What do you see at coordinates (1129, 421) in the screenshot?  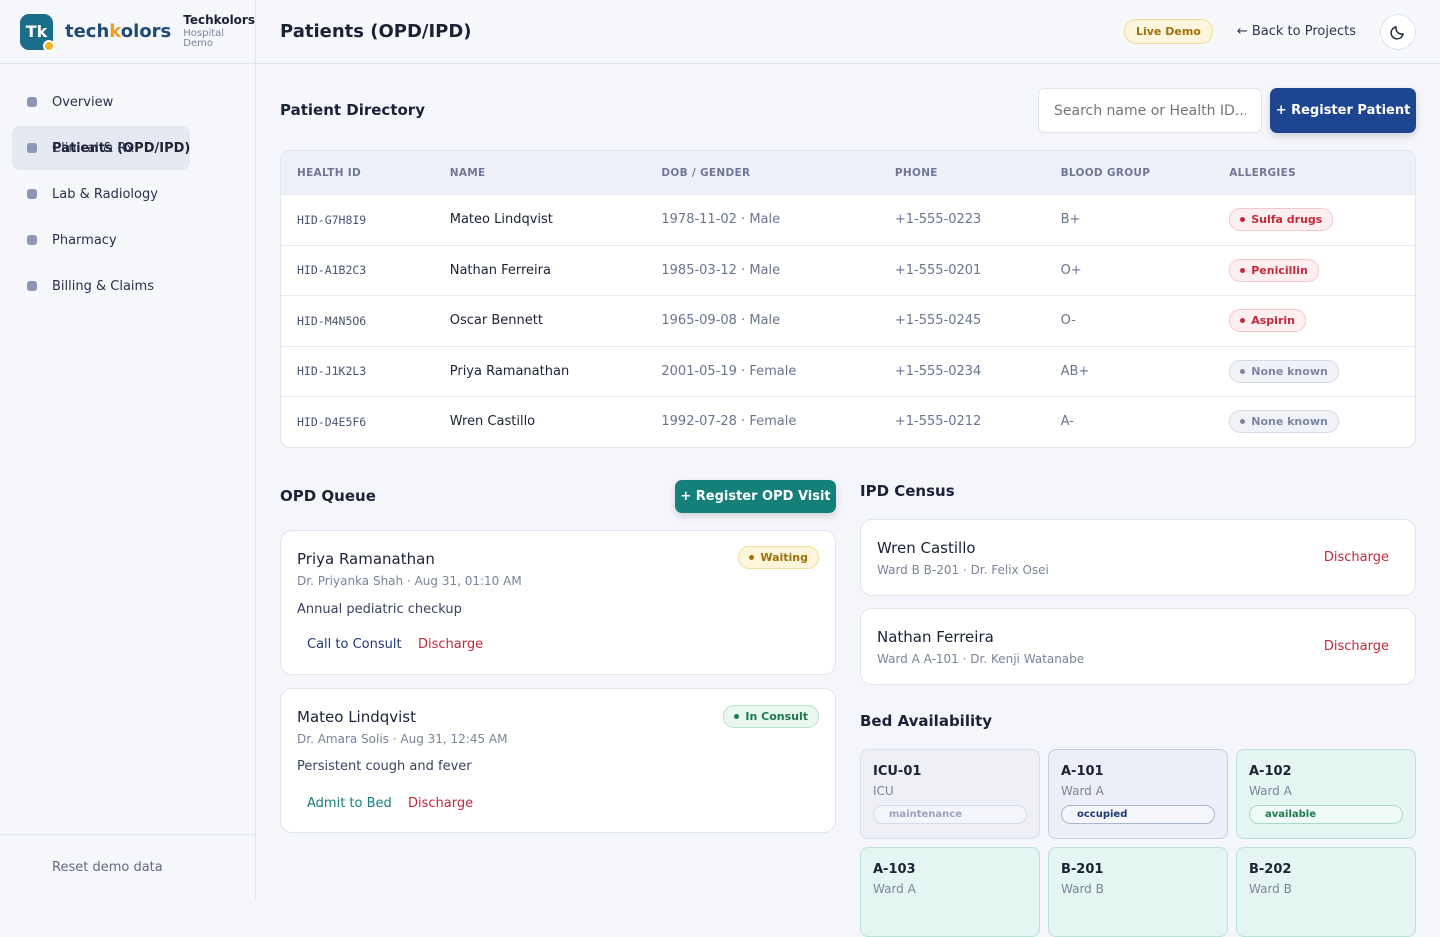 I see `cell: A-` at bounding box center [1129, 421].